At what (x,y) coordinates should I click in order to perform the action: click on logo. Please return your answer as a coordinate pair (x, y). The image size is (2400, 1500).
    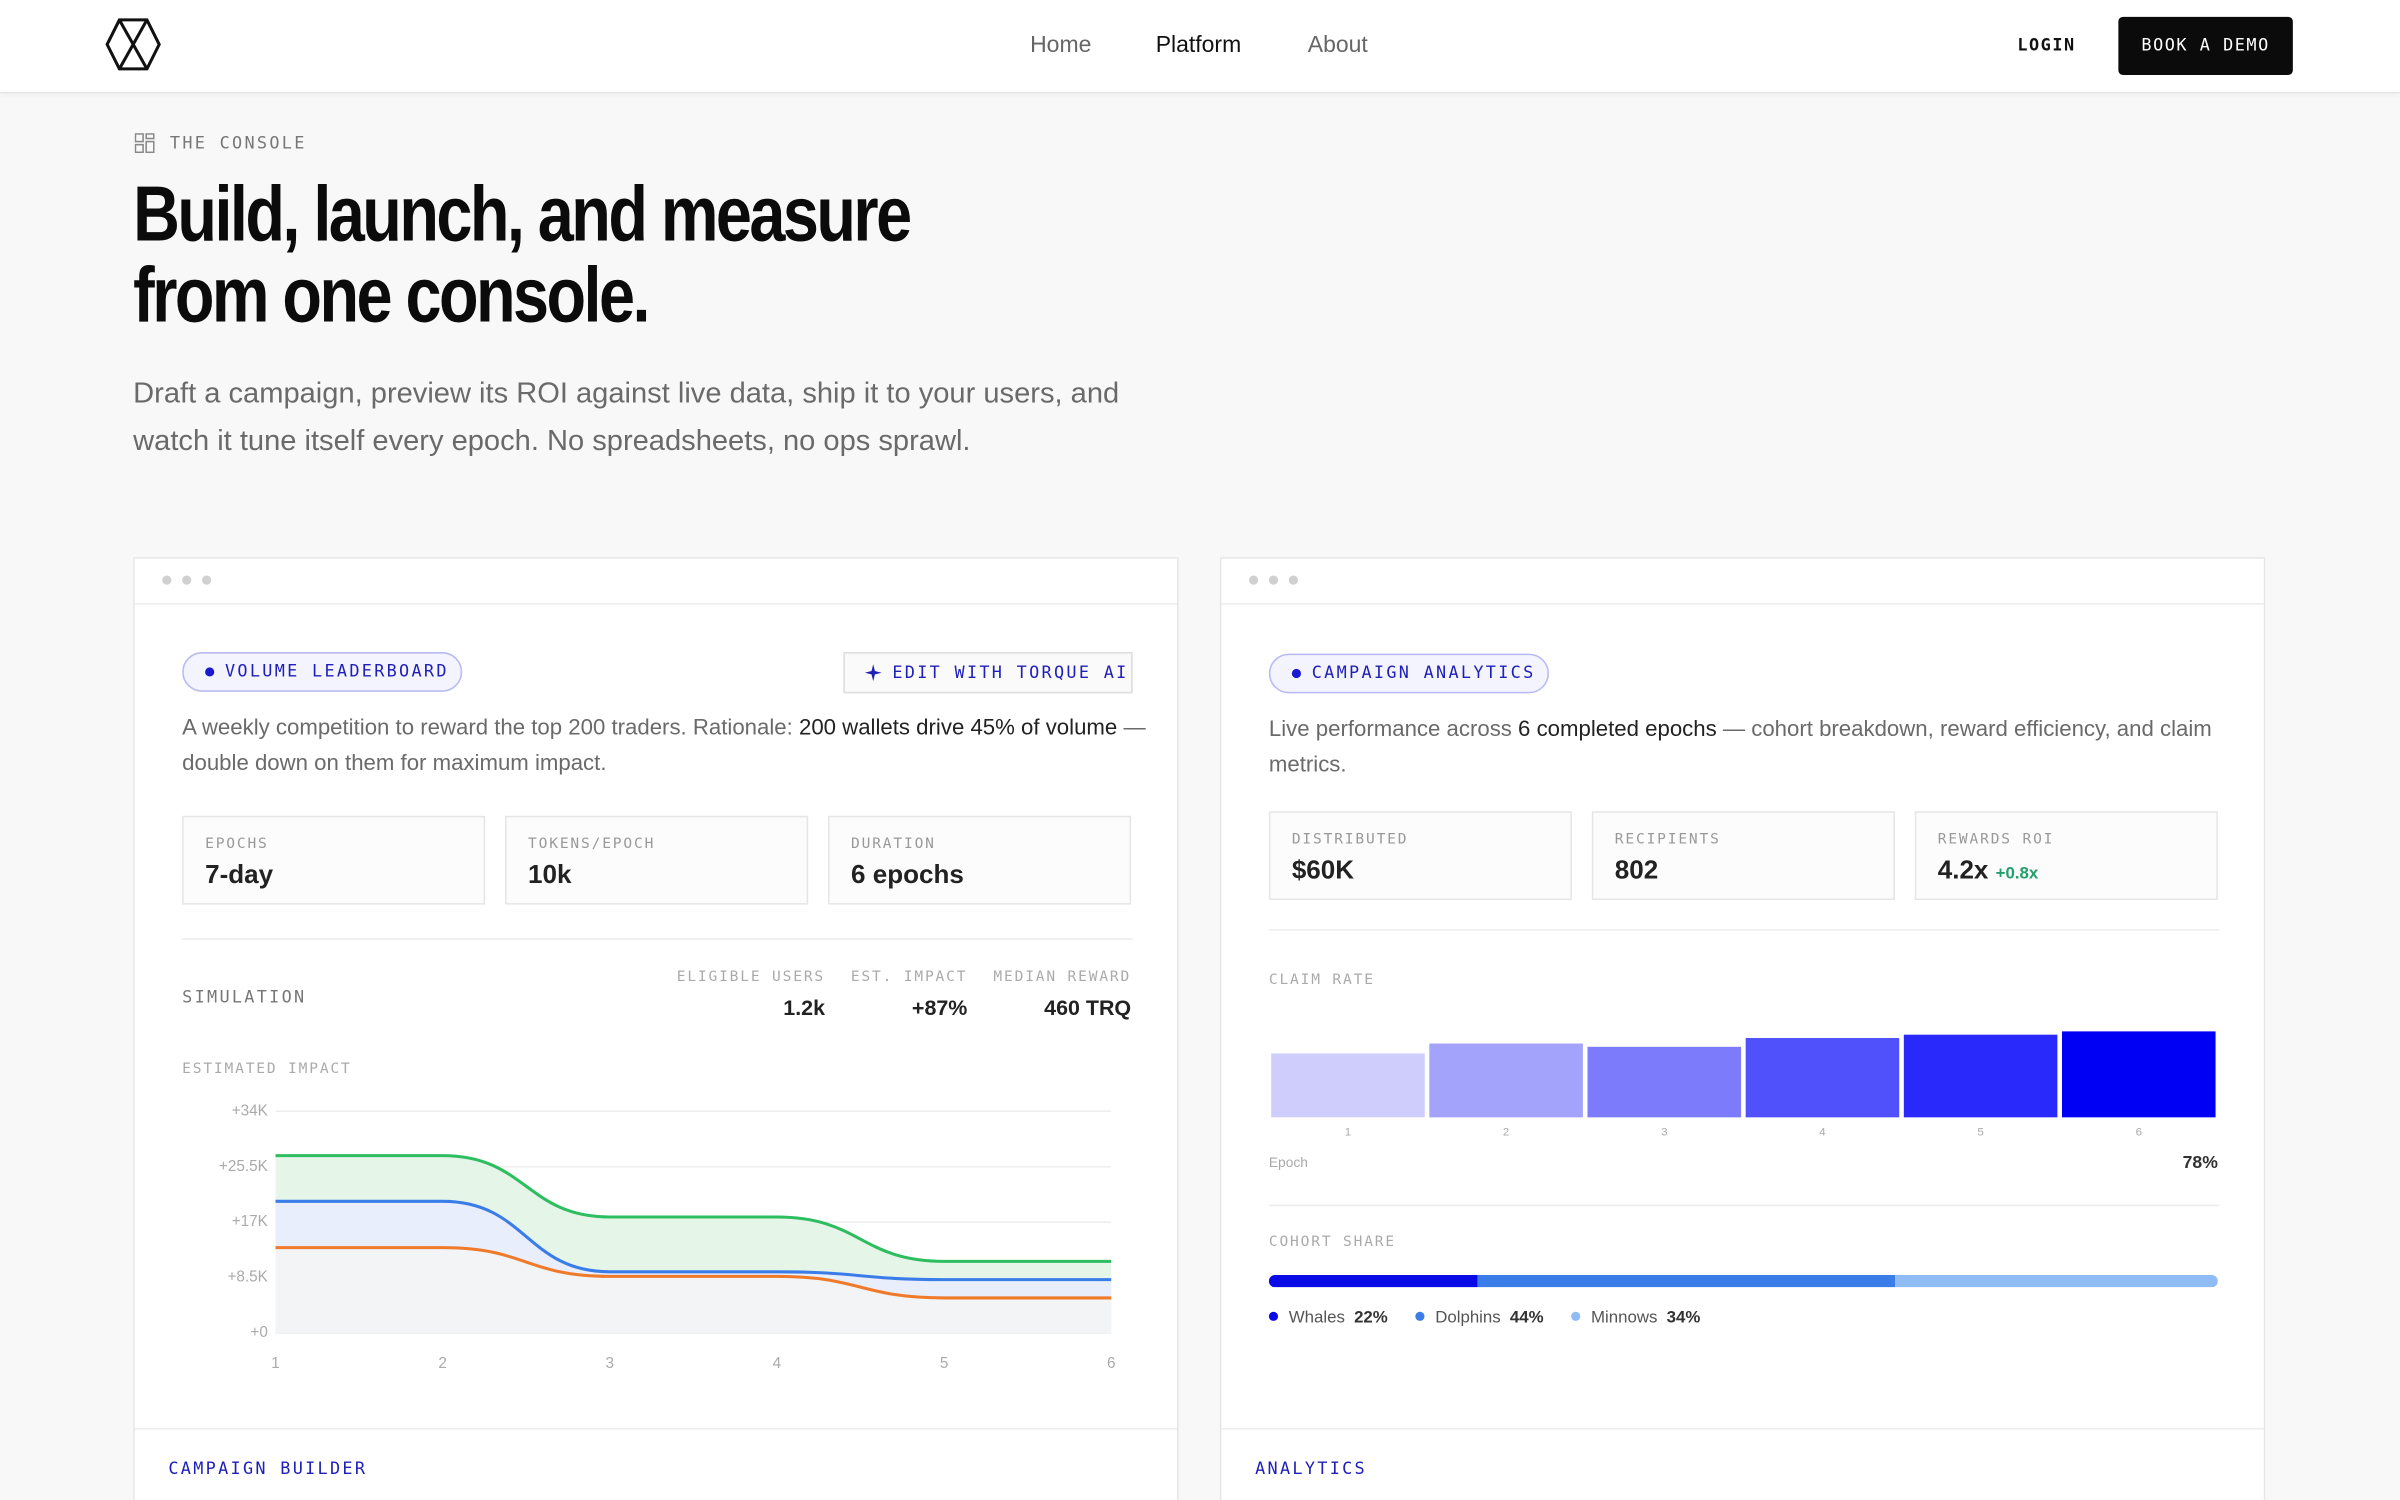
    Looking at the image, I should click on (133, 44).